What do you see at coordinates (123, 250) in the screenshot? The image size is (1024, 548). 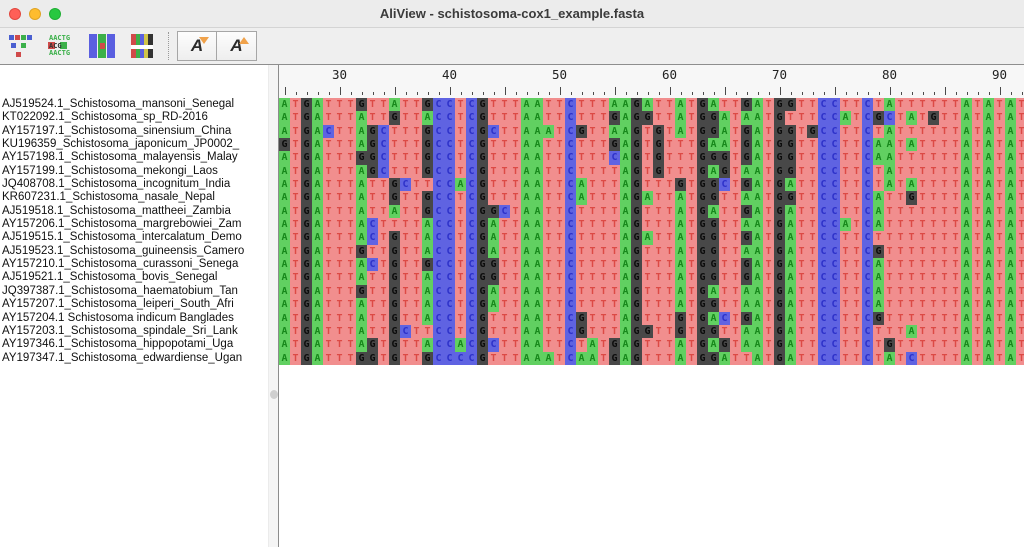 I see `sequence-name-item: AJ519523.1_Schistosoma_guineensis_Camero` at bounding box center [123, 250].